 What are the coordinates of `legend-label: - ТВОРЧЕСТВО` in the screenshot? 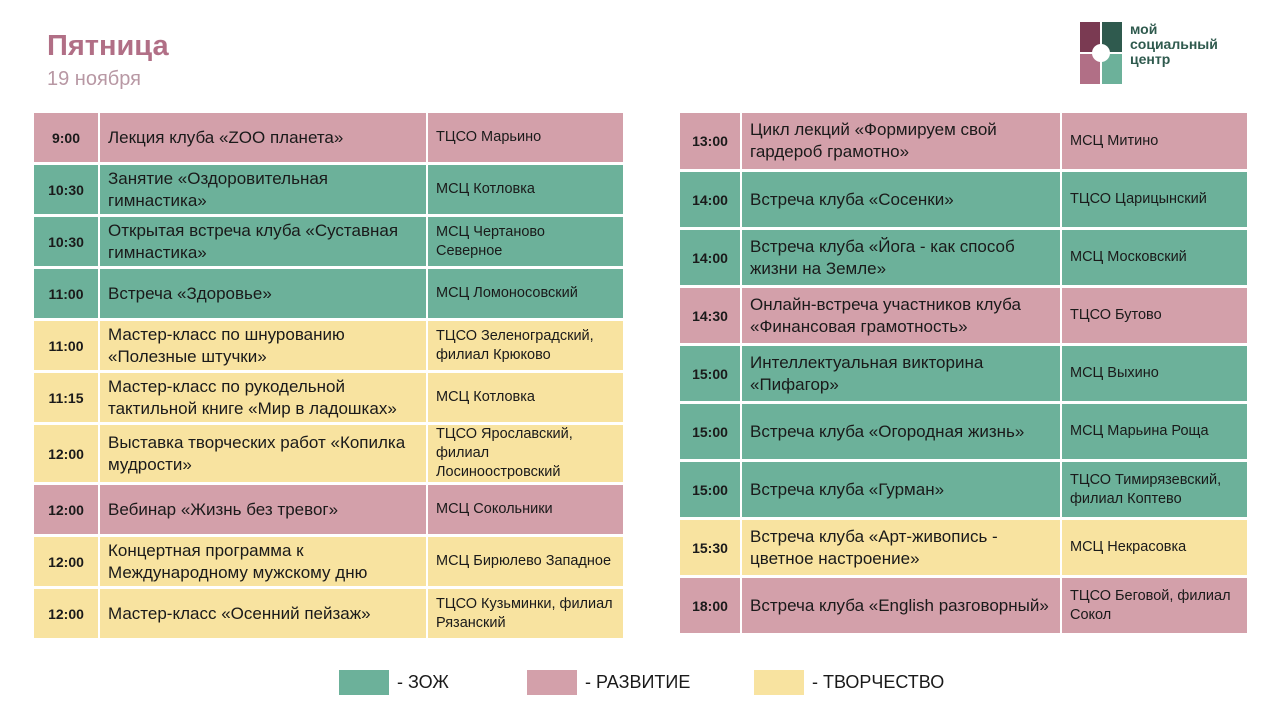 It's located at (878, 682).